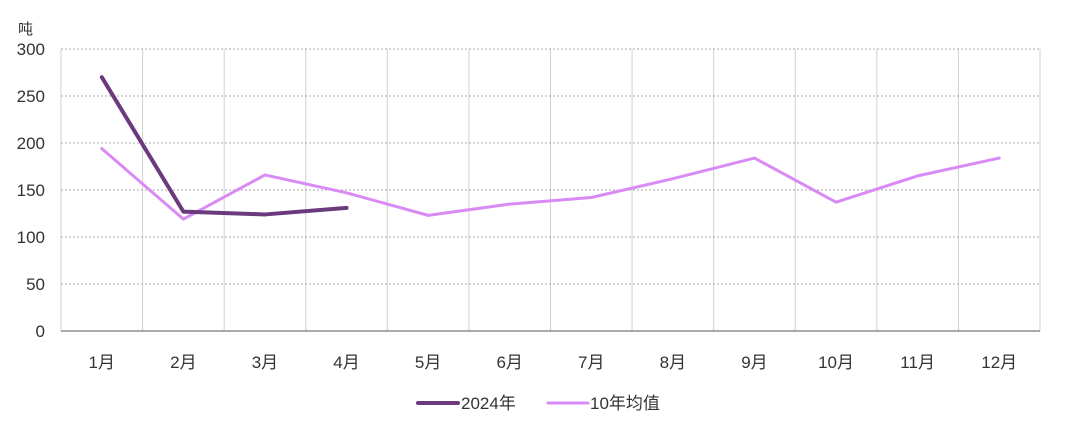  Describe the element at coordinates (183, 362) in the screenshot. I see `x-tick-label: 2月` at that location.